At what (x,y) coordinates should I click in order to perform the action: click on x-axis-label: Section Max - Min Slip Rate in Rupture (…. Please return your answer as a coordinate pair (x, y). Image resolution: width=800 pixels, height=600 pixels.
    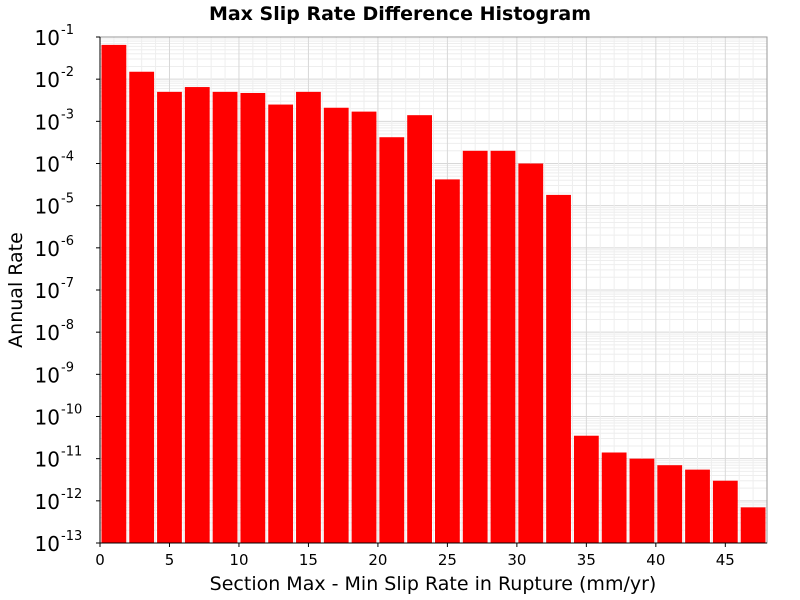
    Looking at the image, I should click on (433, 584).